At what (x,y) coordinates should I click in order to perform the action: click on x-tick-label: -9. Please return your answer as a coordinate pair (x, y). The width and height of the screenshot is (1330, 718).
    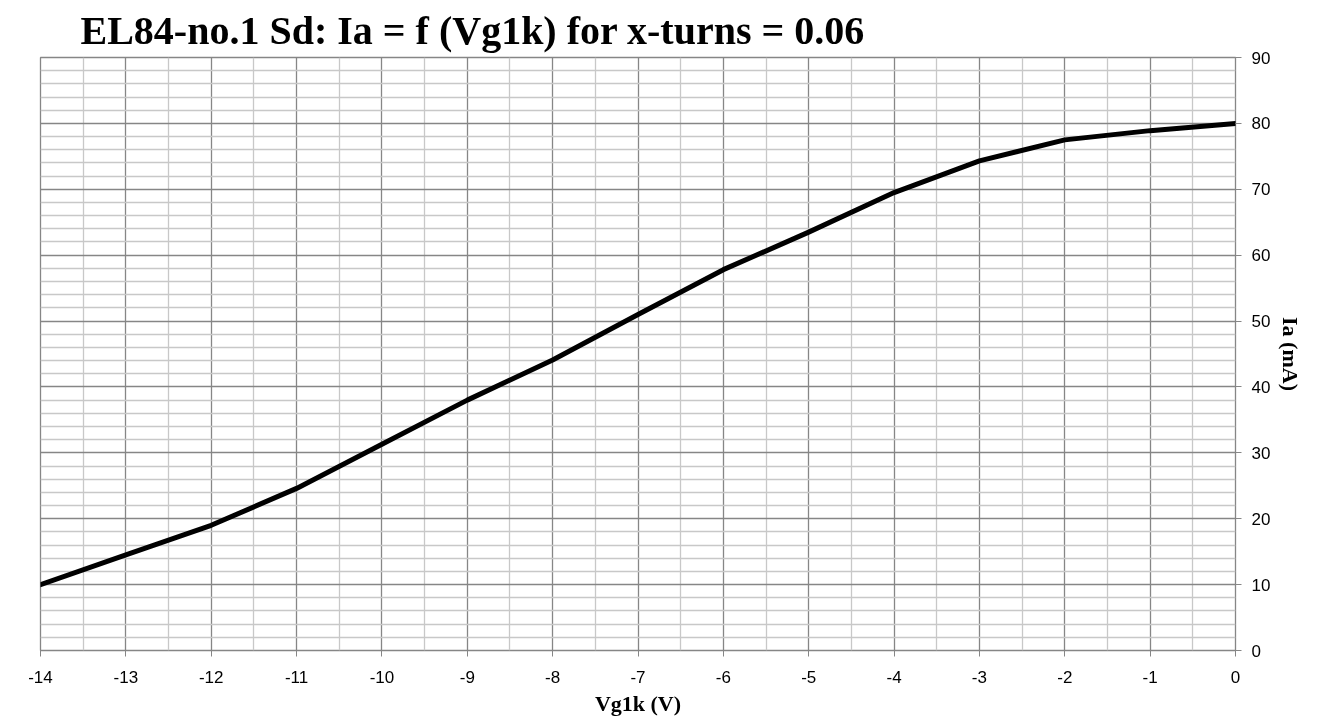
    Looking at the image, I should click on (467, 677).